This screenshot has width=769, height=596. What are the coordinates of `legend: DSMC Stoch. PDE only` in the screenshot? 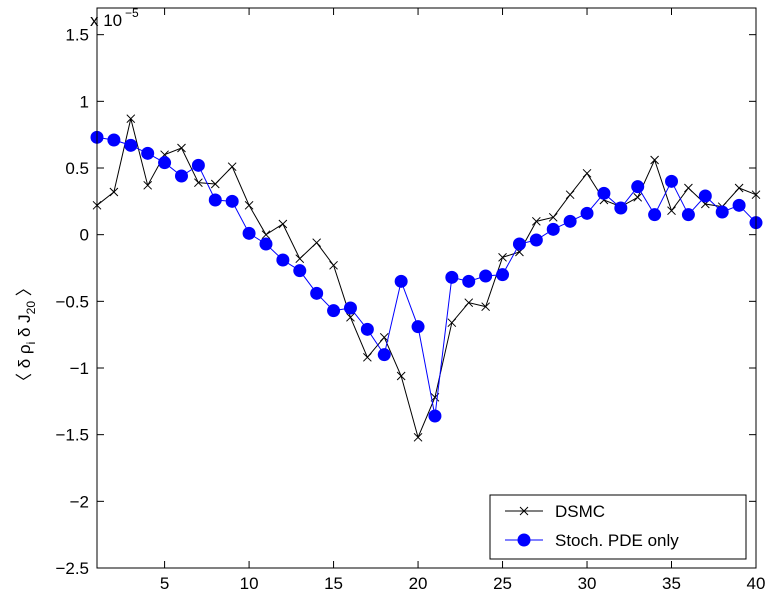 It's located at (618, 527).